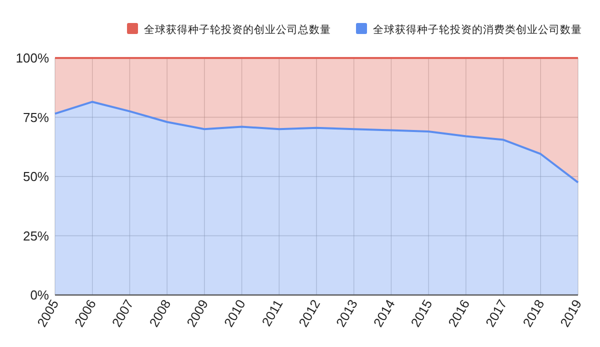  Describe the element at coordinates (36, 176) in the screenshot. I see `y-tick-label: 50%` at that location.